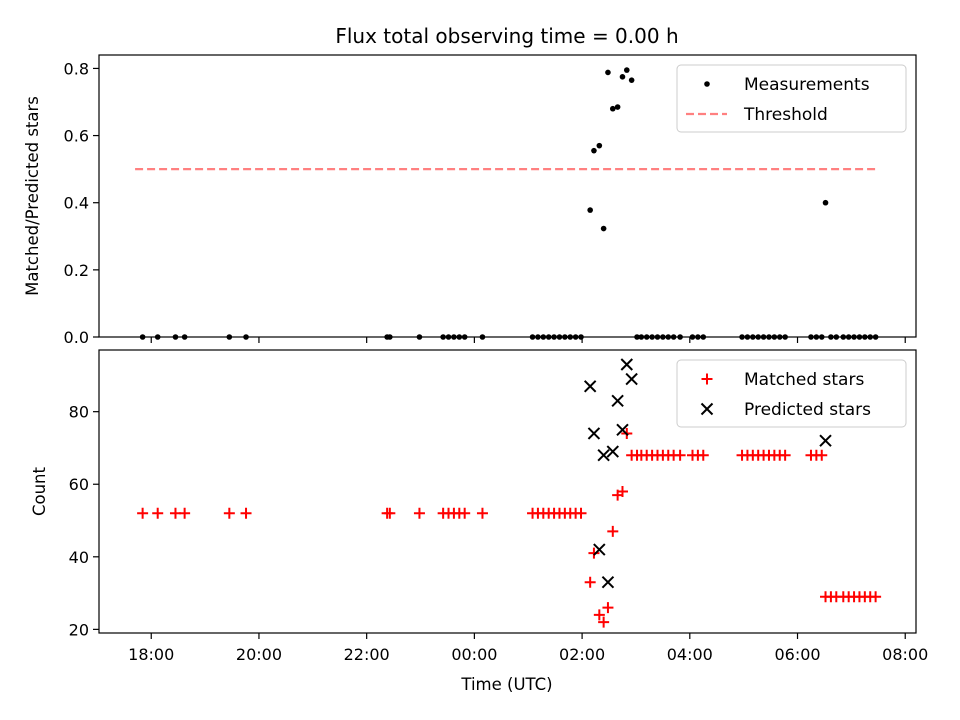 This screenshot has height=720, width=960. I want to click on legend-label: Matched stars, so click(804, 380).